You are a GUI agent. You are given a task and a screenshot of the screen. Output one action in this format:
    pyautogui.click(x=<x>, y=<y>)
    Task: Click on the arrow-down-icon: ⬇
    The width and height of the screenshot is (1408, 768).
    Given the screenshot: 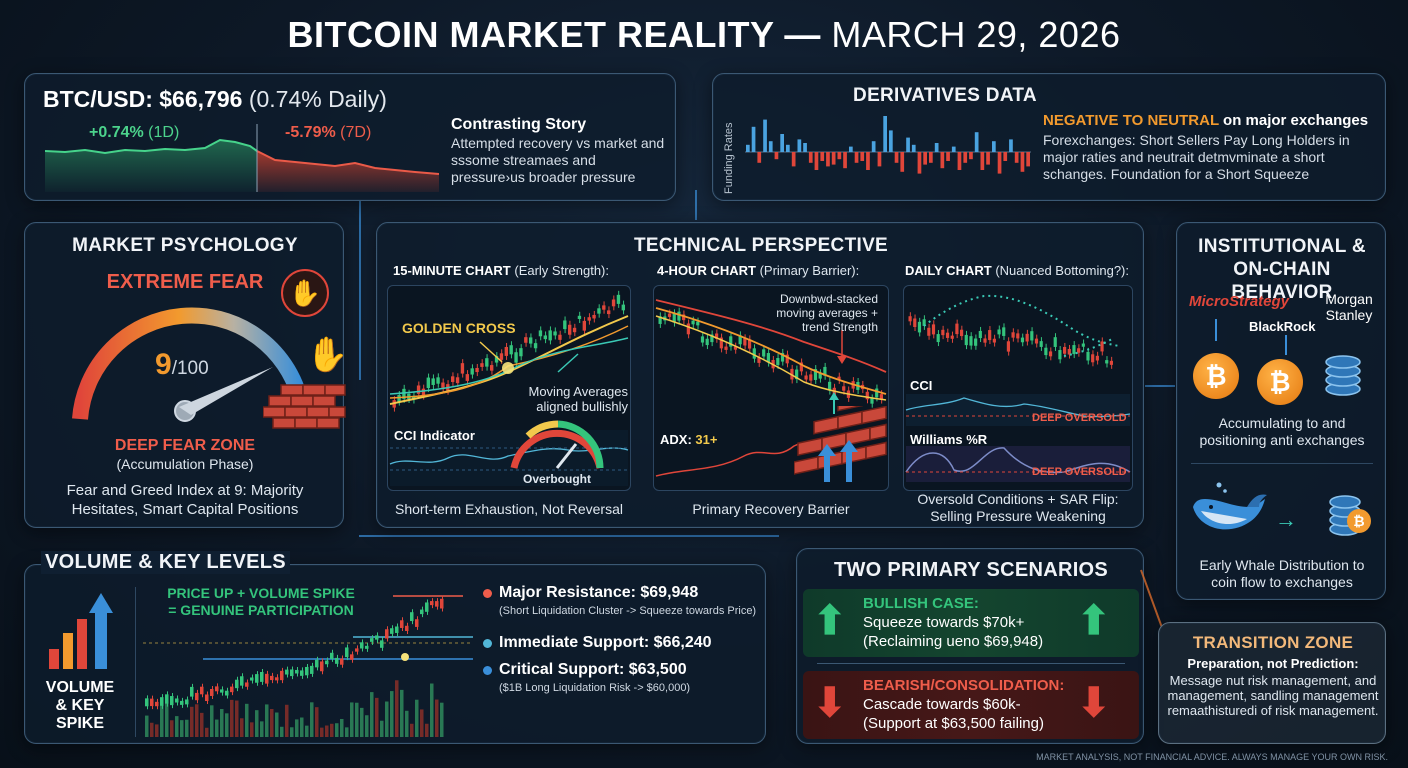 What is the action you would take?
    pyautogui.click(x=830, y=703)
    